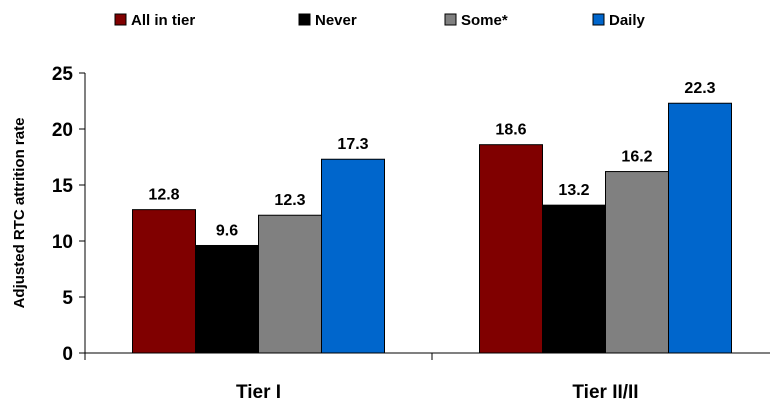  I want to click on legend-item: Never, so click(327, 20).